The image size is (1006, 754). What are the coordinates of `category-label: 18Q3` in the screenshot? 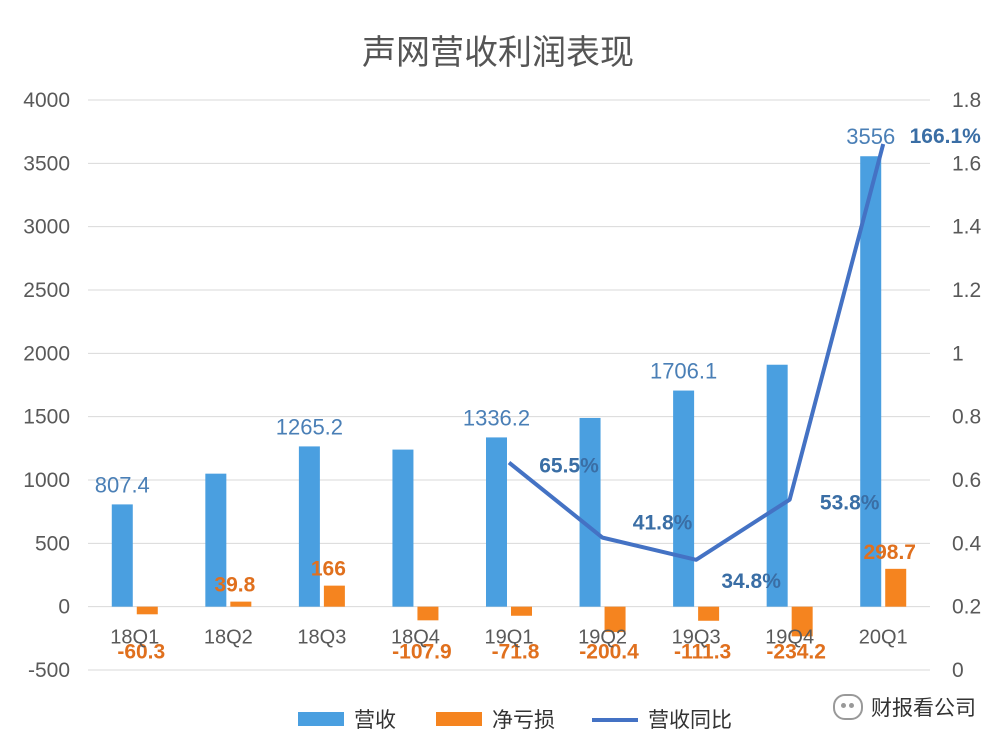 It's located at (321, 638).